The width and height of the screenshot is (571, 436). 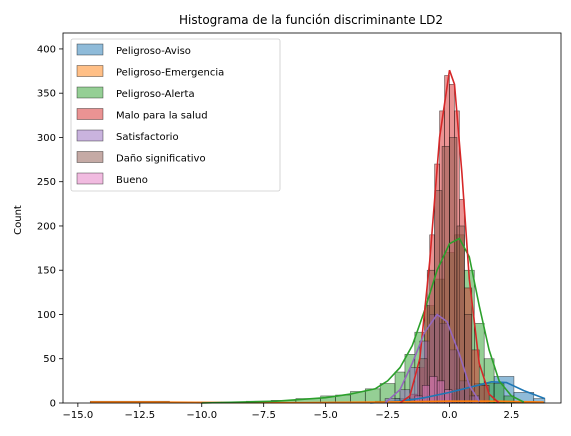 I want to click on x-tick-label: −15.0, so click(x=78, y=415).